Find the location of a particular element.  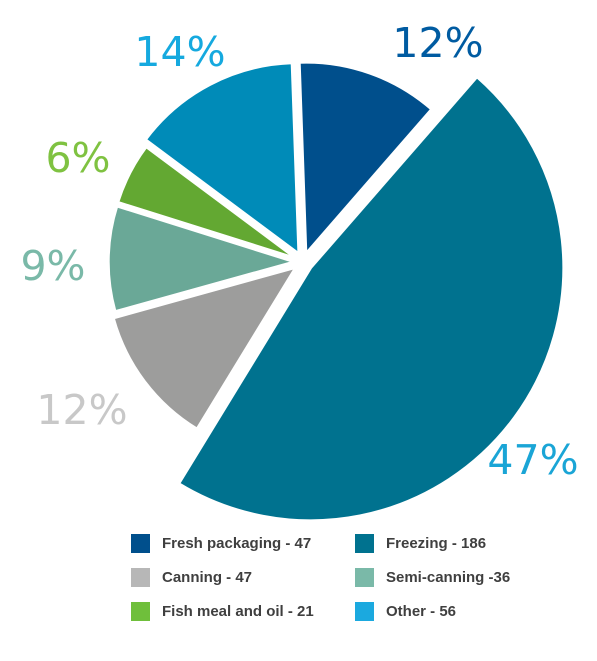

legend-label: Fish meal and oil - 21 is located at coordinates (238, 611).